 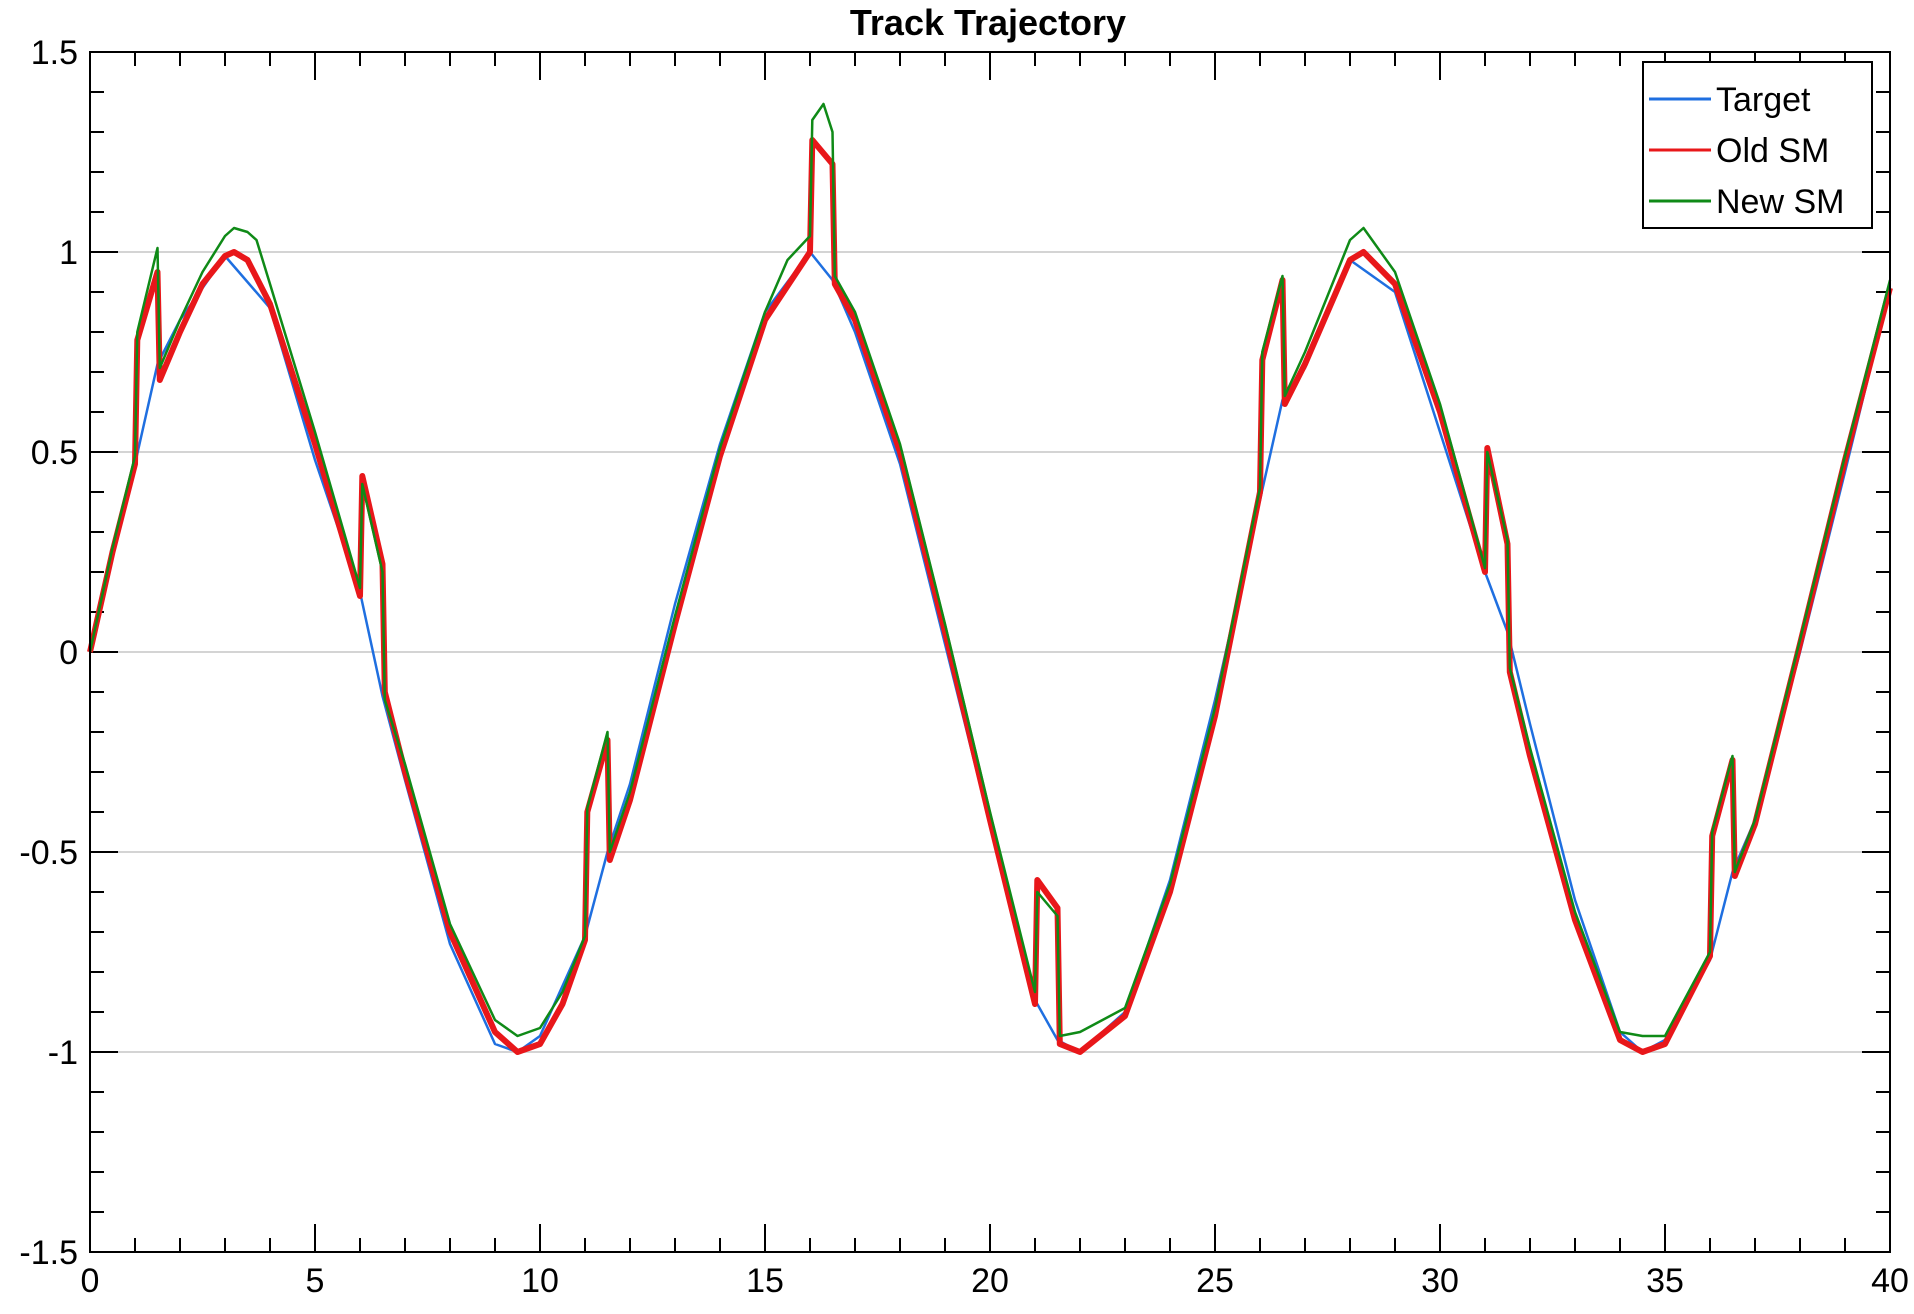 What do you see at coordinates (63, 1053) in the screenshot?
I see `y-tick-label: -1` at bounding box center [63, 1053].